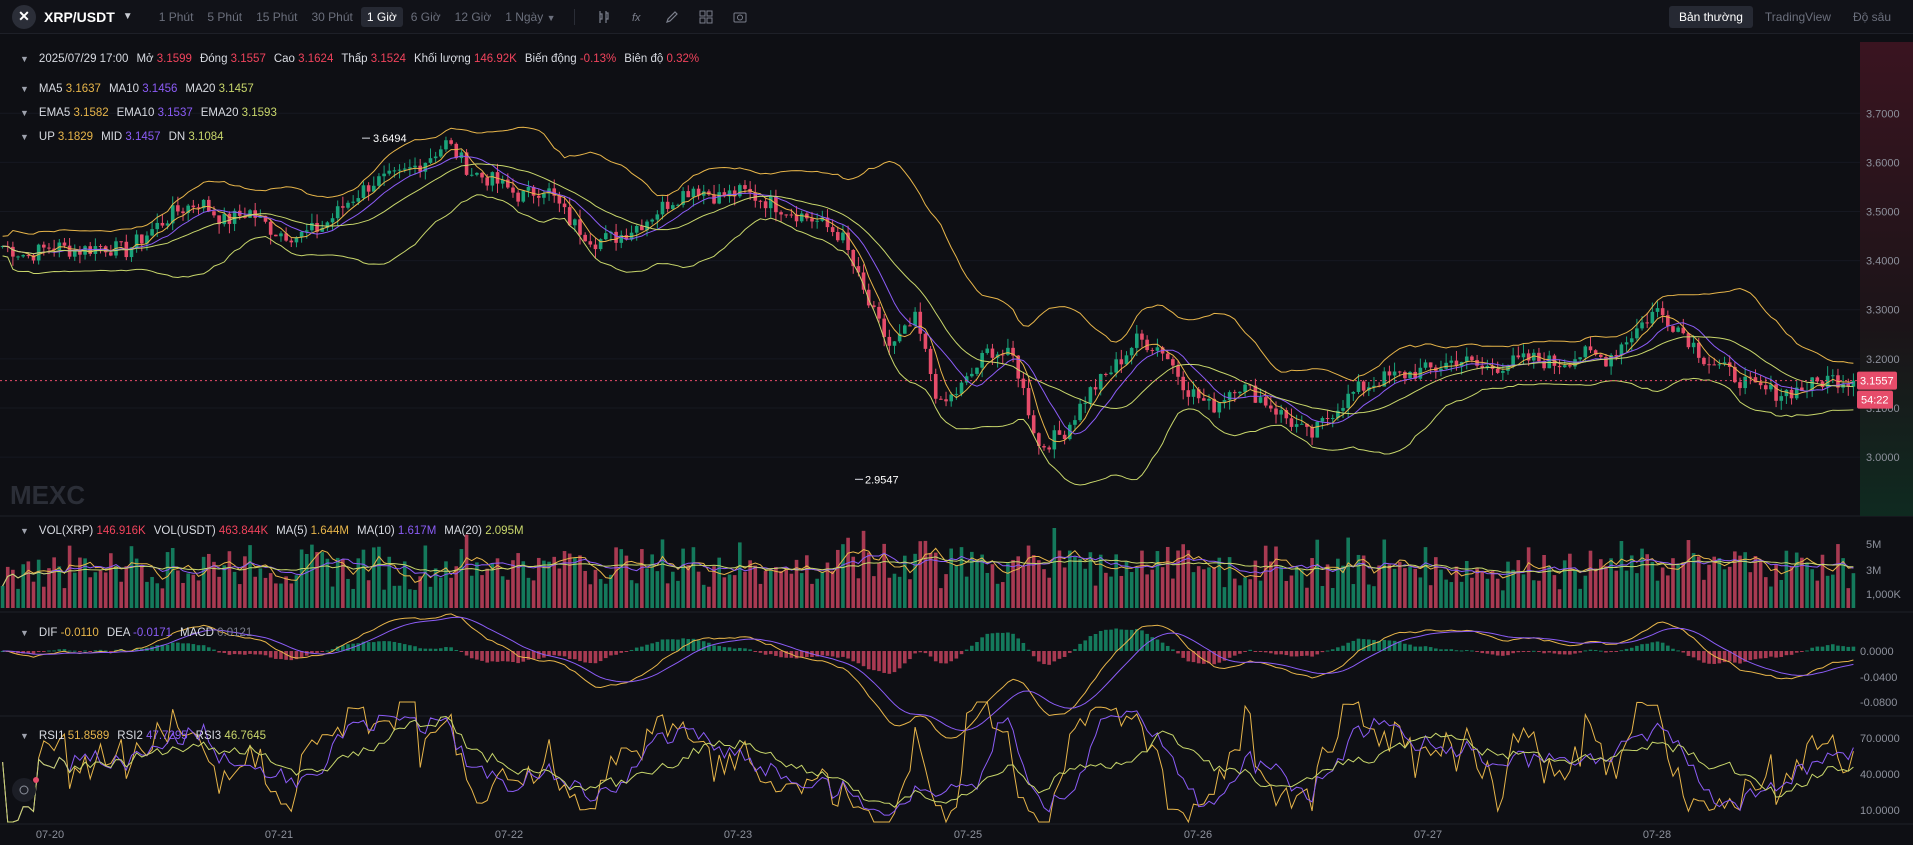  What do you see at coordinates (638, 17) in the screenshot?
I see `indicator-fx-icon: fx` at bounding box center [638, 17].